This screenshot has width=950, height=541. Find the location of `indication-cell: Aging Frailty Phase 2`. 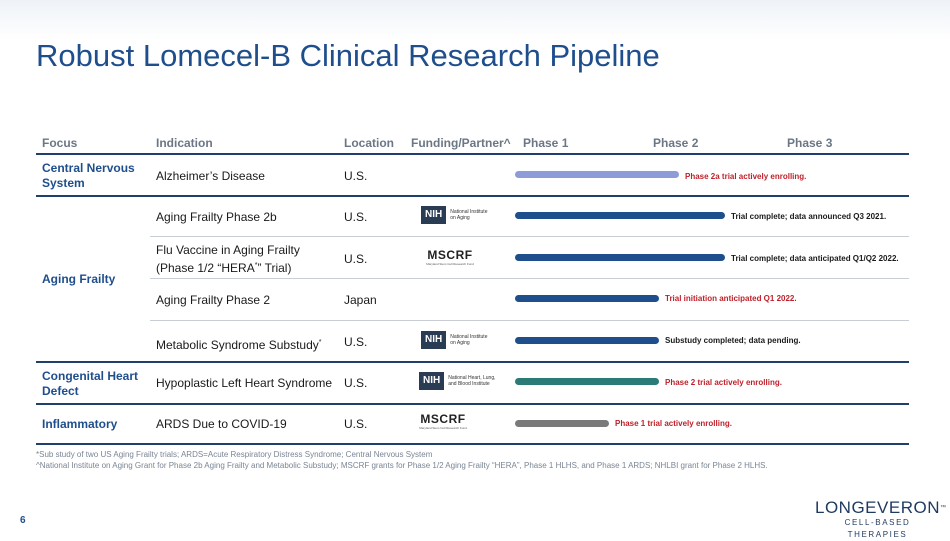

indication-cell: Aging Frailty Phase 2 is located at coordinates (213, 300).